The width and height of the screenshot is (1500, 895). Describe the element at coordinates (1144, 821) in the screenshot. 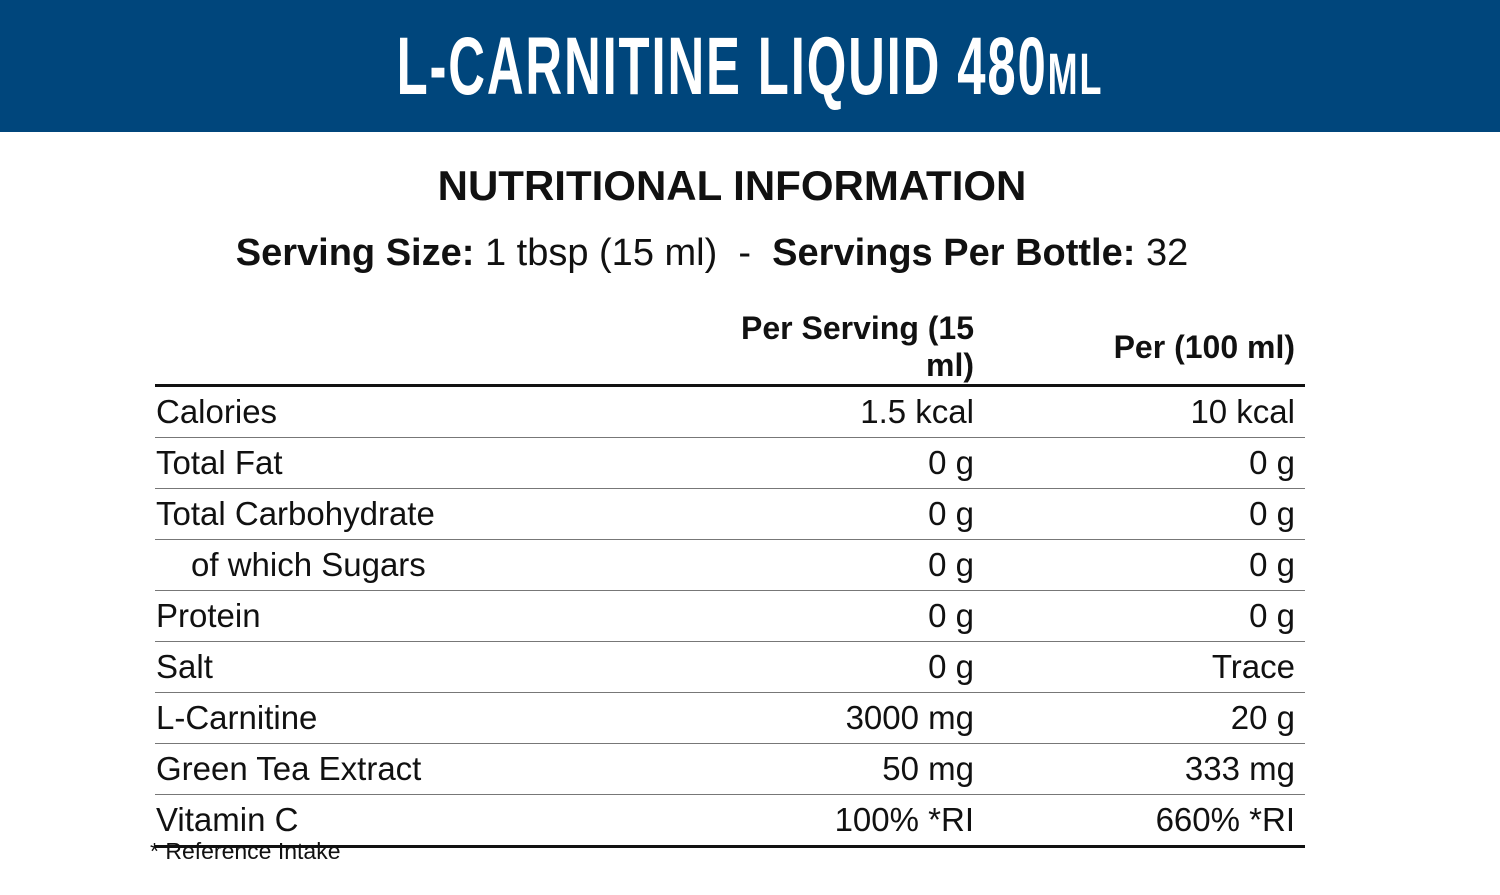

I see `per-100ml-value: 660% *RI` at that location.